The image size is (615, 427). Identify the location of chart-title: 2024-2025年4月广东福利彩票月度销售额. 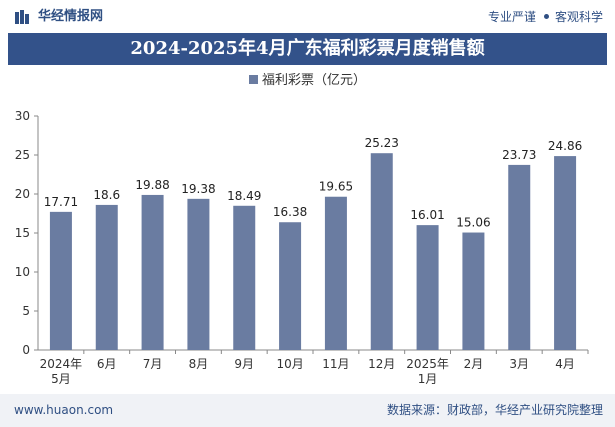
(307, 48).